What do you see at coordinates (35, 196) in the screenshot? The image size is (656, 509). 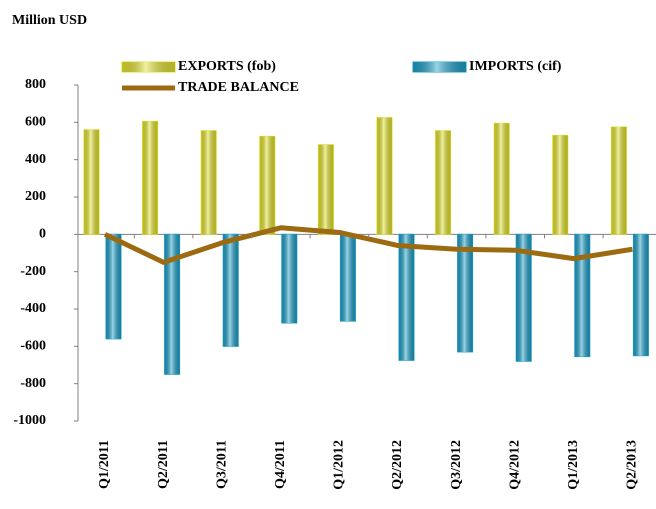 I see `y-tick-label: 200` at bounding box center [35, 196].